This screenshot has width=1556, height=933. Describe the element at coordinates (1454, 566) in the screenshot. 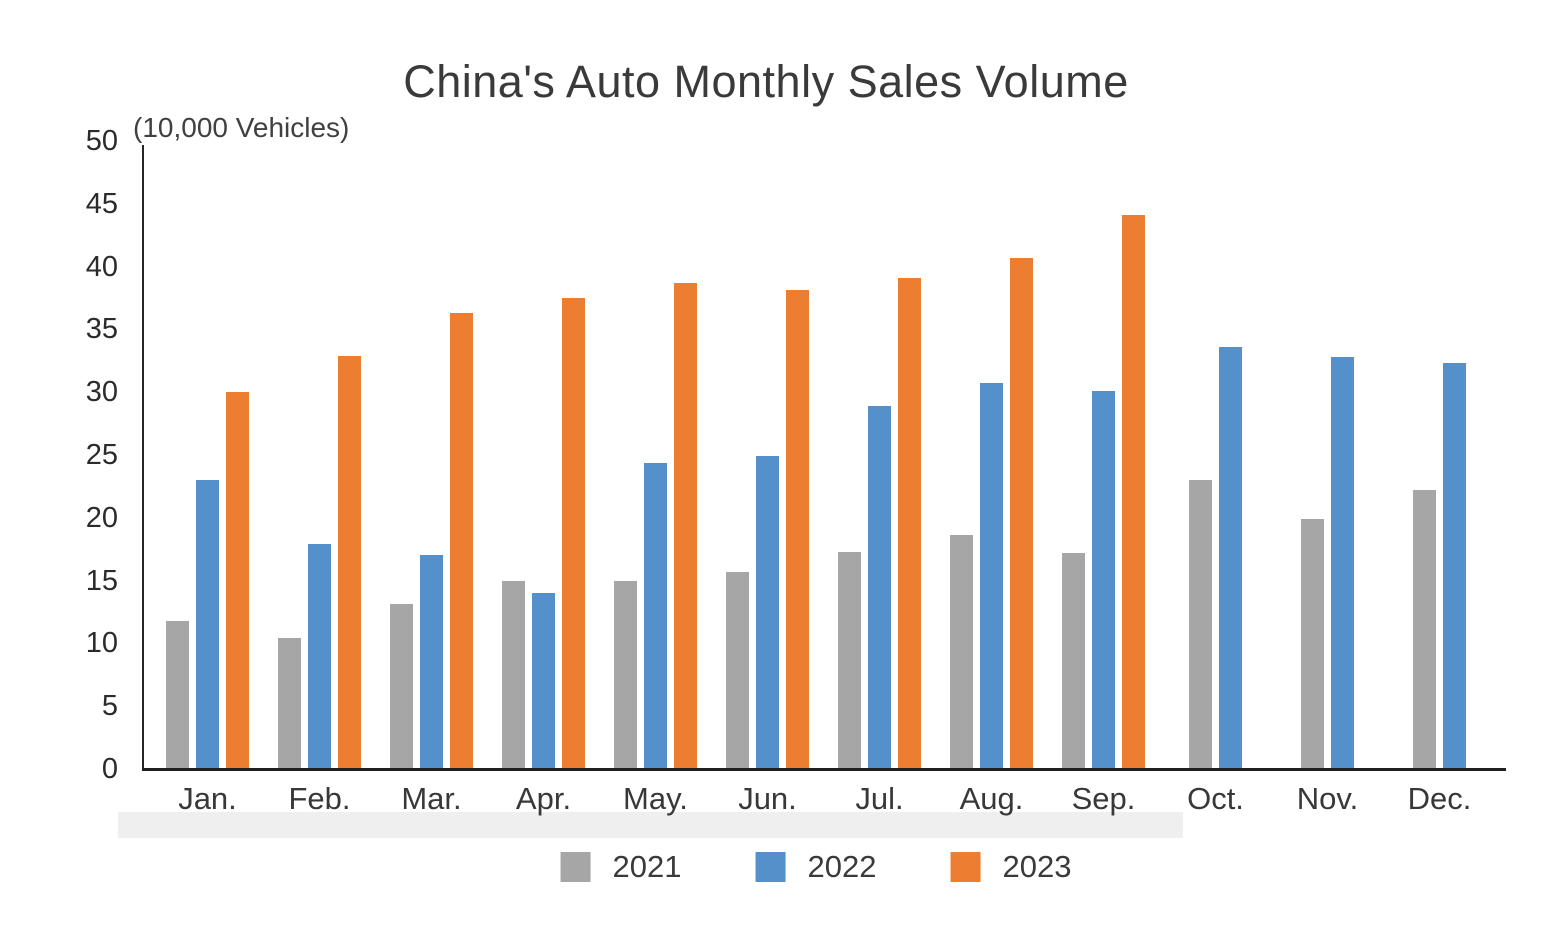

I see `bar-2022-dec` at that location.